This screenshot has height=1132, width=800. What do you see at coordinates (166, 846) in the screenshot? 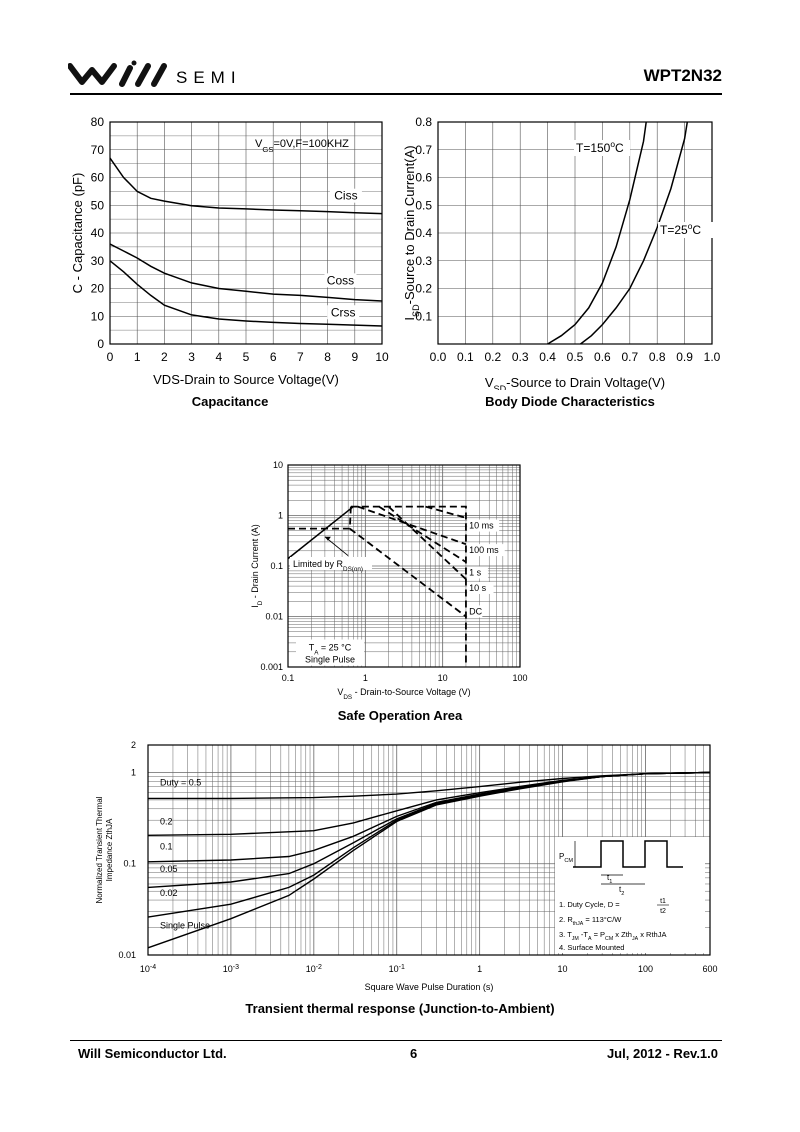
I see `transient-line-label: 0.1` at bounding box center [166, 846].